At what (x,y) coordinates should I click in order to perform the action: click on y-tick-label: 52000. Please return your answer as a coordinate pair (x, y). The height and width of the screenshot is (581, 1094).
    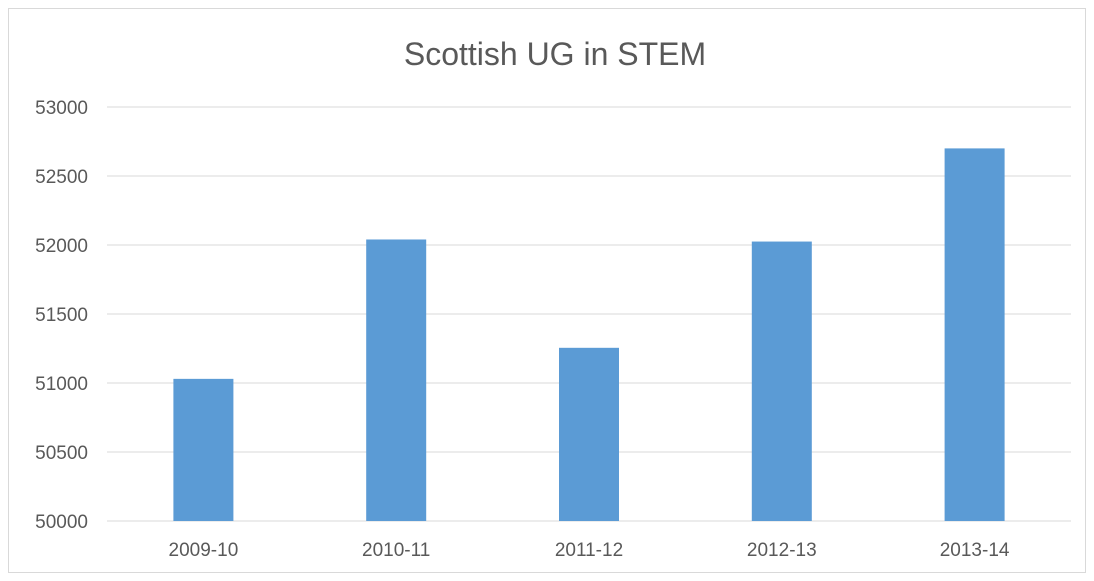
    Looking at the image, I should click on (61, 246).